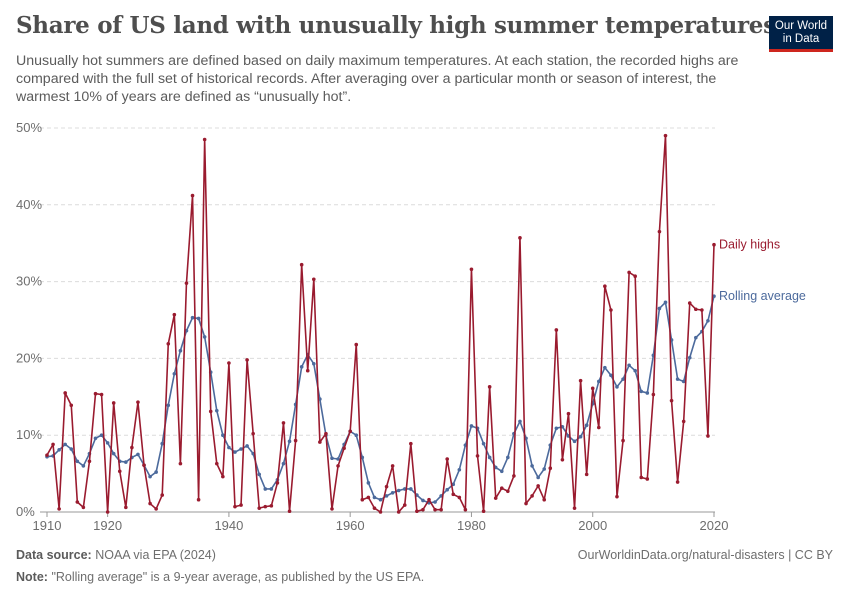 The image size is (850, 600). Describe the element at coordinates (32, 577) in the screenshot. I see `note-label: Note:` at that location.